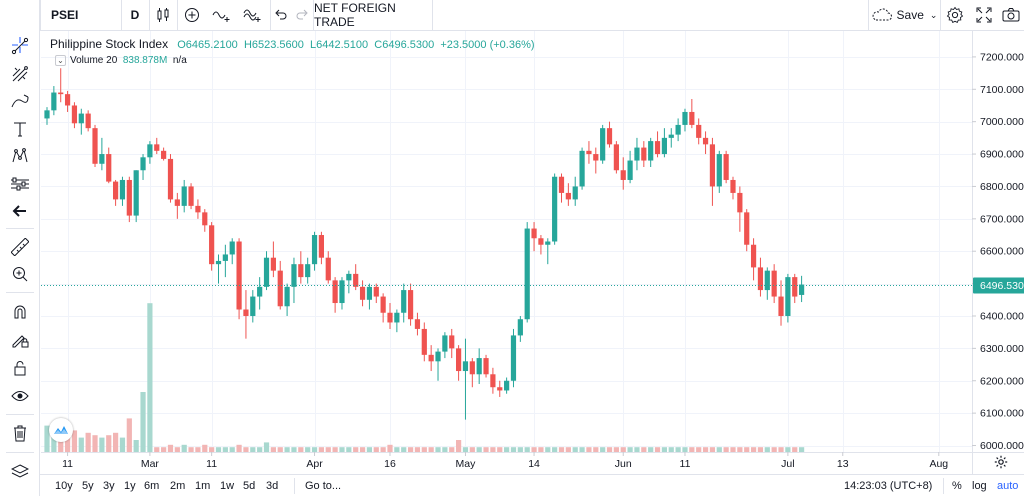 This screenshot has width=1024, height=496. What do you see at coordinates (19, 74) in the screenshot?
I see `fib-icon` at bounding box center [19, 74].